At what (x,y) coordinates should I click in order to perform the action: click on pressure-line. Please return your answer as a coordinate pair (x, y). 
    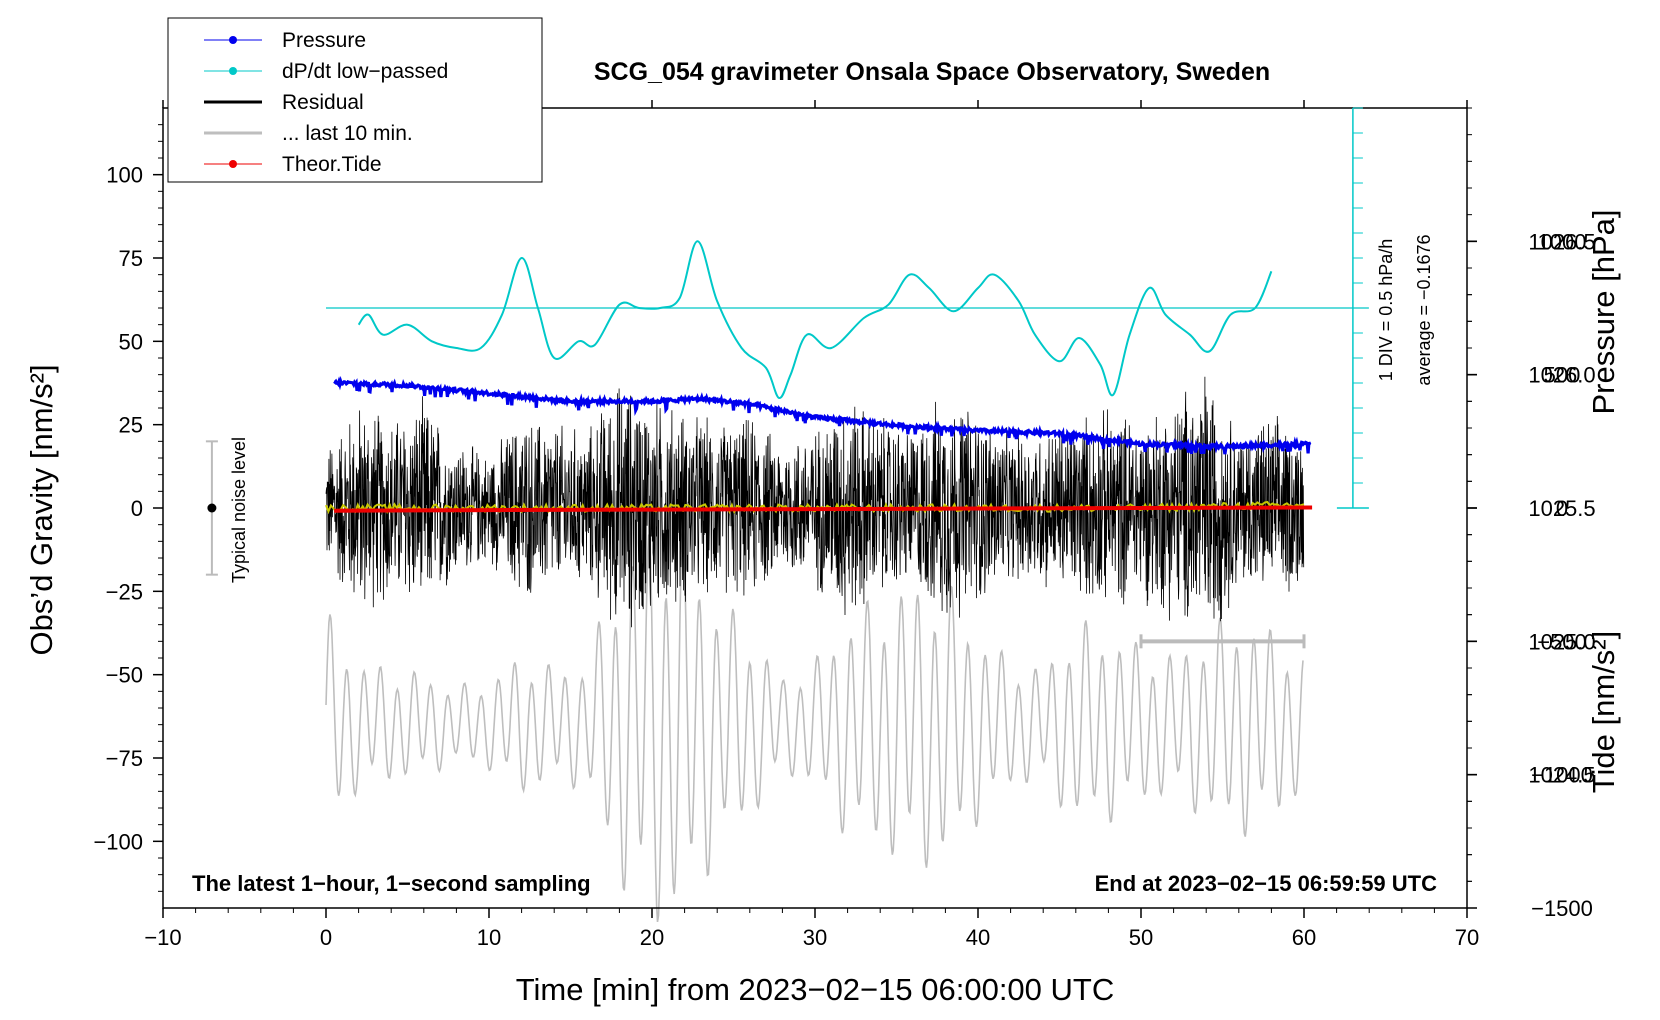
    Looking at the image, I should click on (822, 415).